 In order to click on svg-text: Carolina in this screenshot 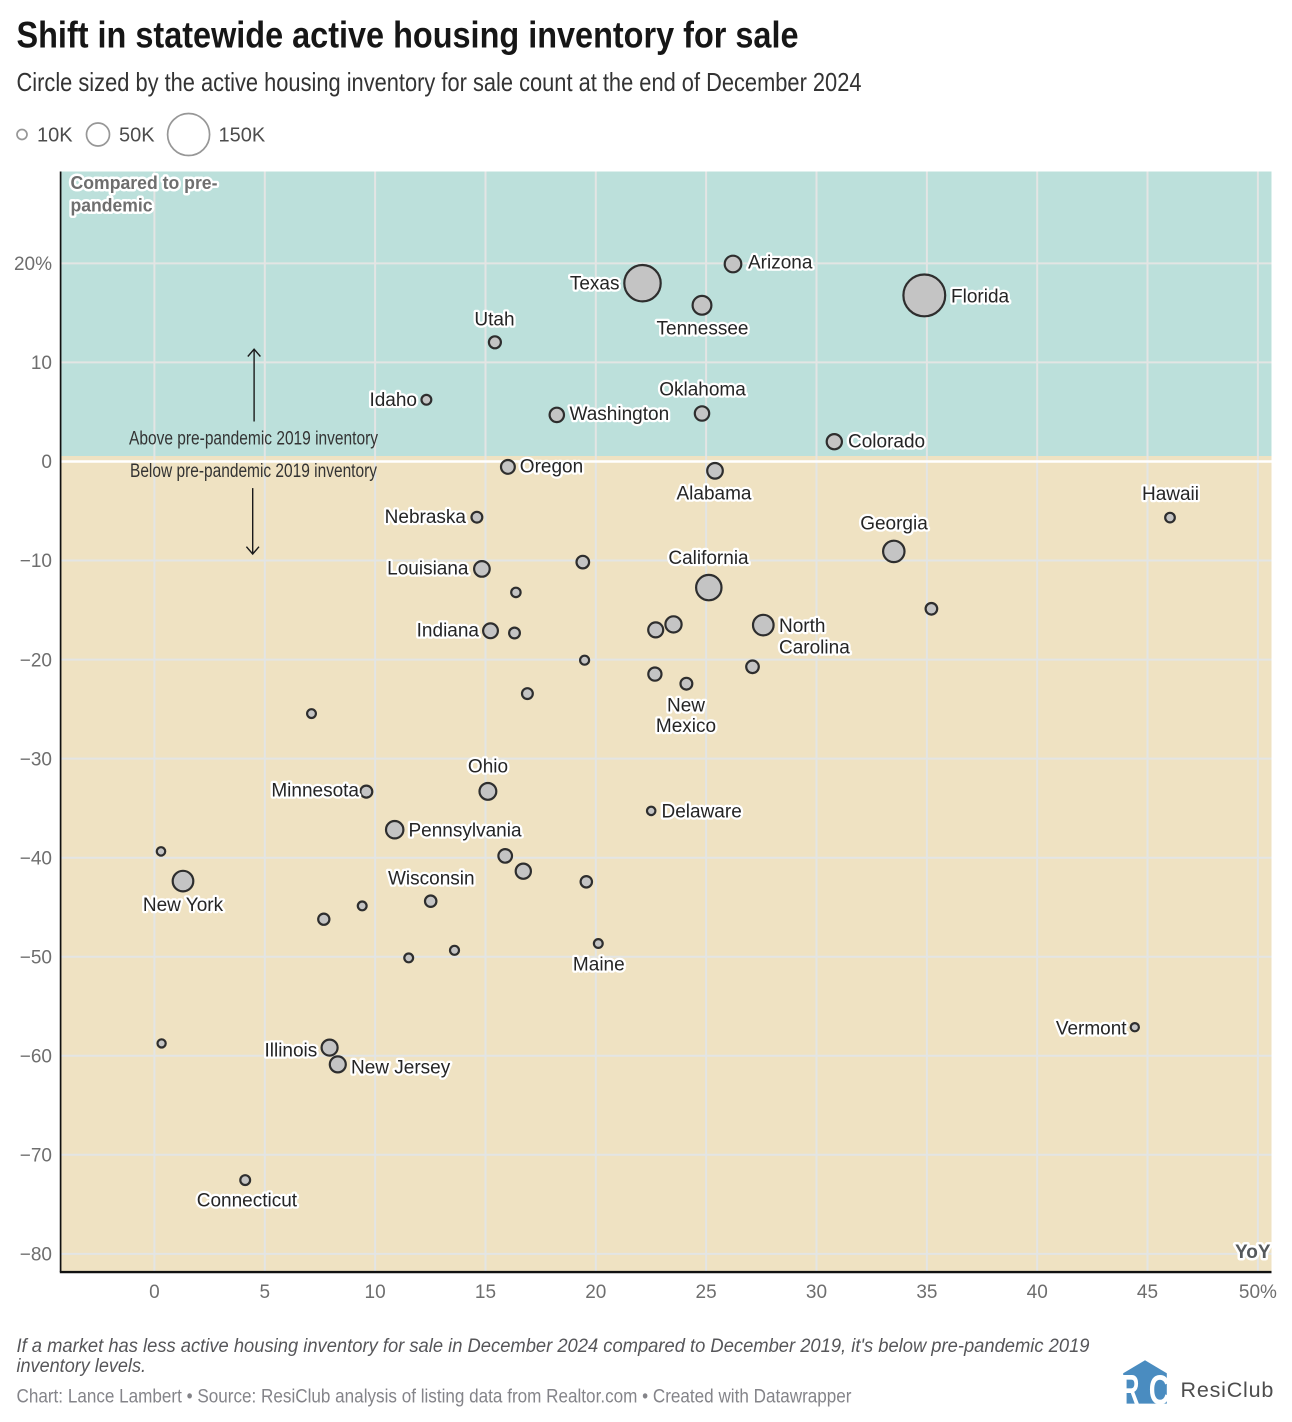, I will do `click(814, 647)`.